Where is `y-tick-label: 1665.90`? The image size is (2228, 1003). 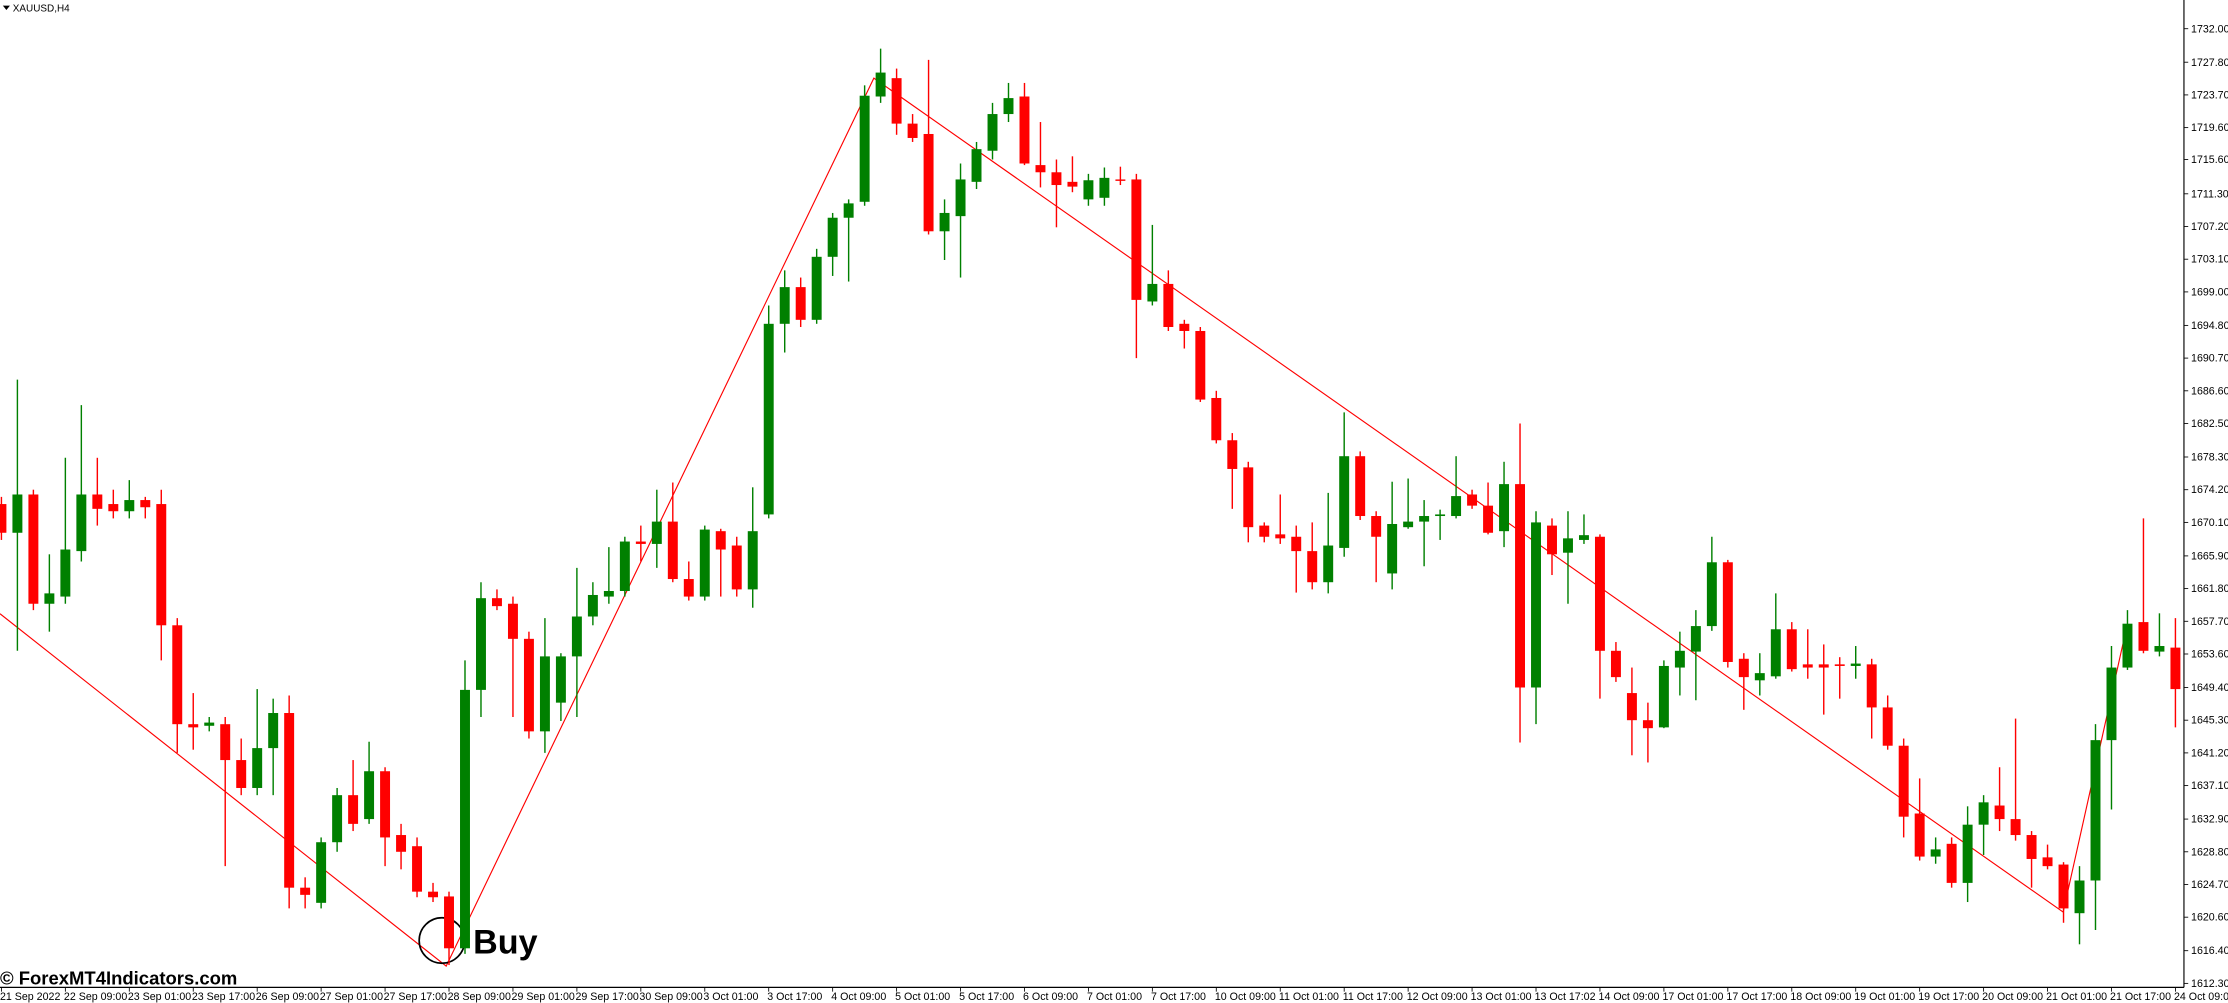
y-tick-label: 1665.90 is located at coordinates (2209, 556).